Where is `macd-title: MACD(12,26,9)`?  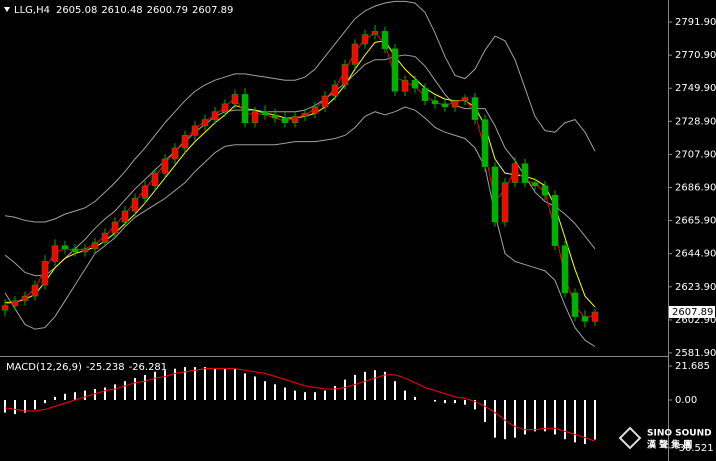
macd-title: MACD(12,26,9) is located at coordinates (44, 367).